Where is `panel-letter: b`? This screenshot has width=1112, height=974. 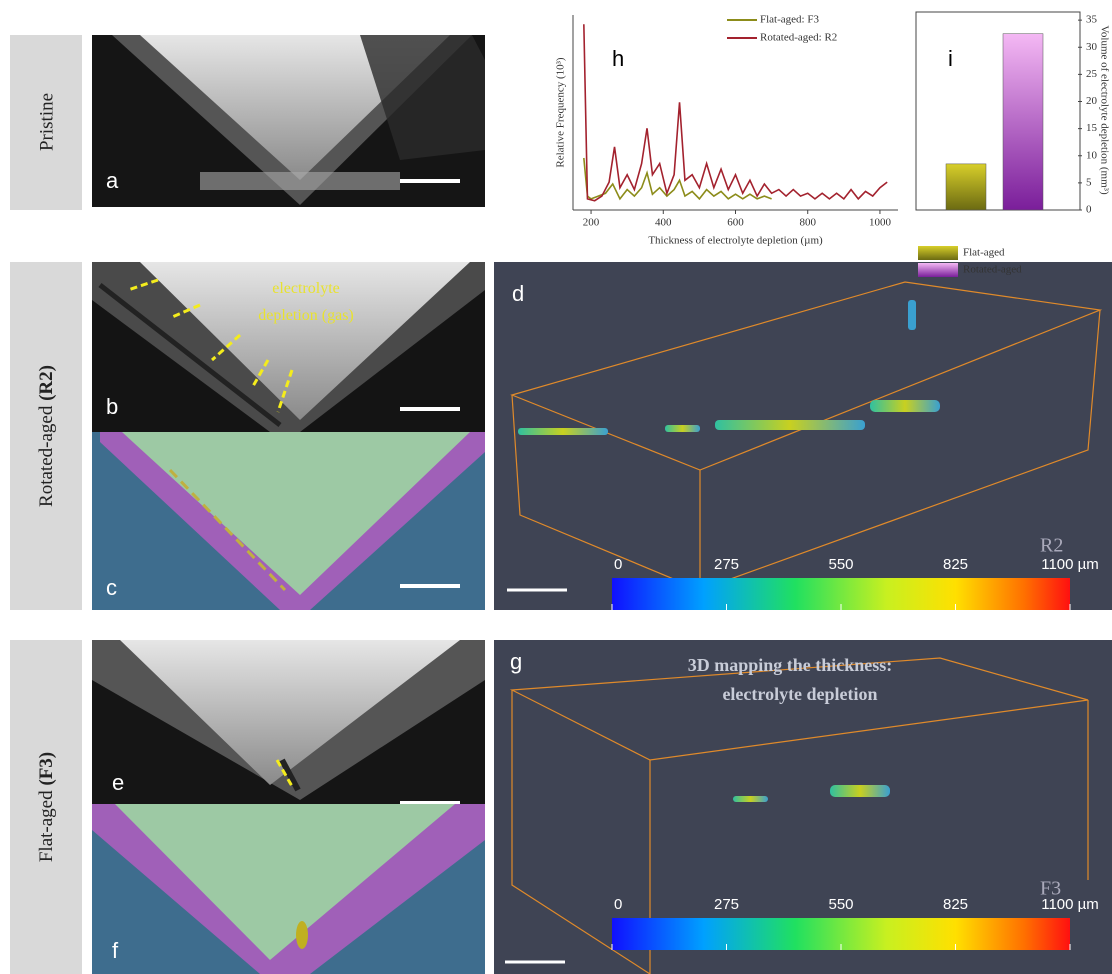 panel-letter: b is located at coordinates (112, 406).